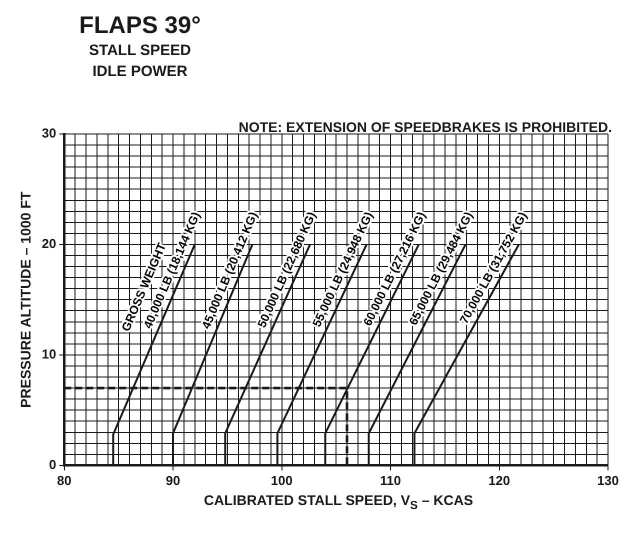 The height and width of the screenshot is (534, 640). What do you see at coordinates (173, 480) in the screenshot?
I see `x-tick-label: 90` at bounding box center [173, 480].